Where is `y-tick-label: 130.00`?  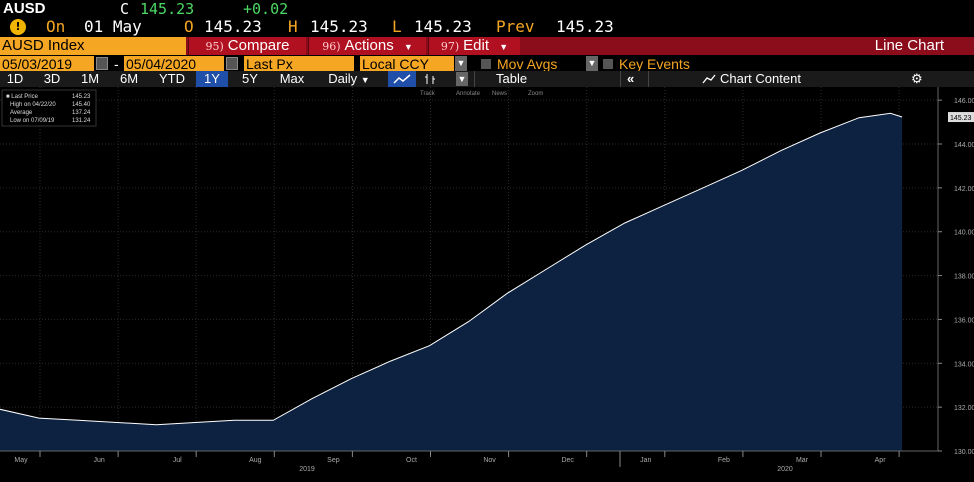 y-tick-label: 130.00 is located at coordinates (964, 452).